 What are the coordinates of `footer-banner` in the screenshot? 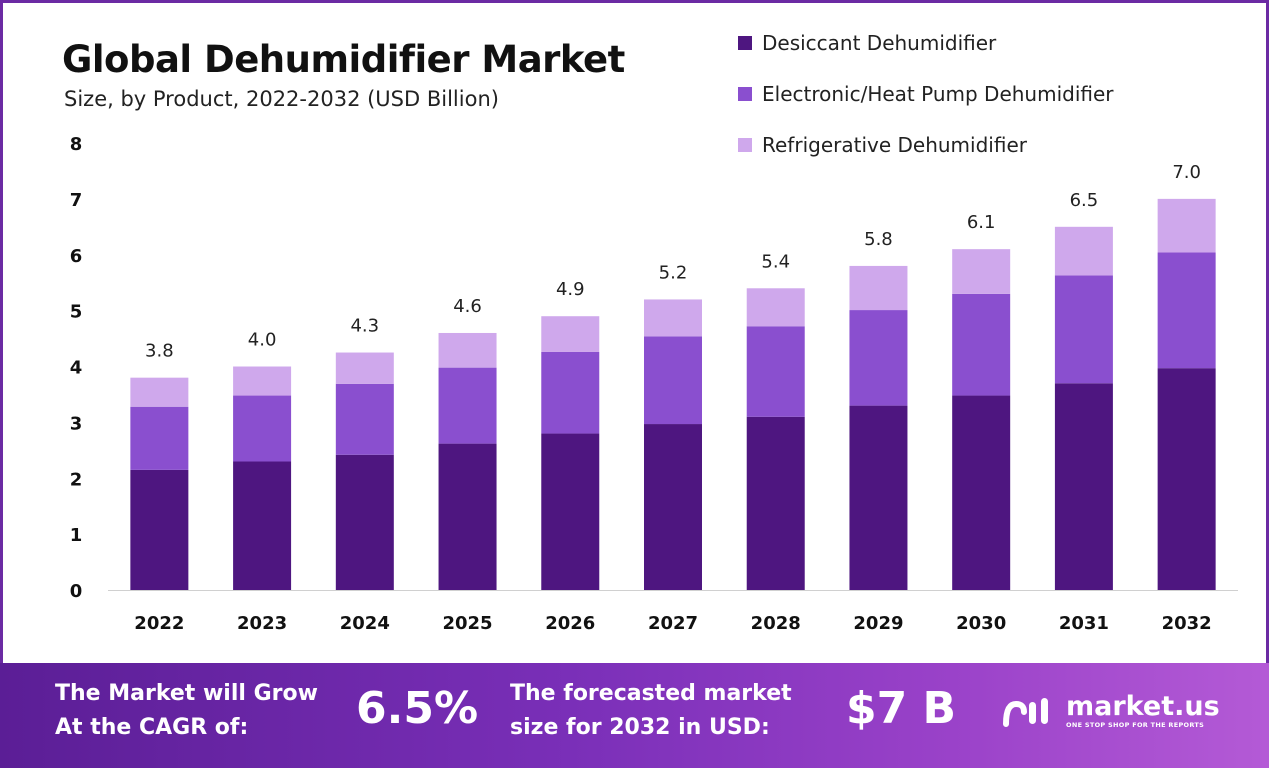 It's located at (634, 715).